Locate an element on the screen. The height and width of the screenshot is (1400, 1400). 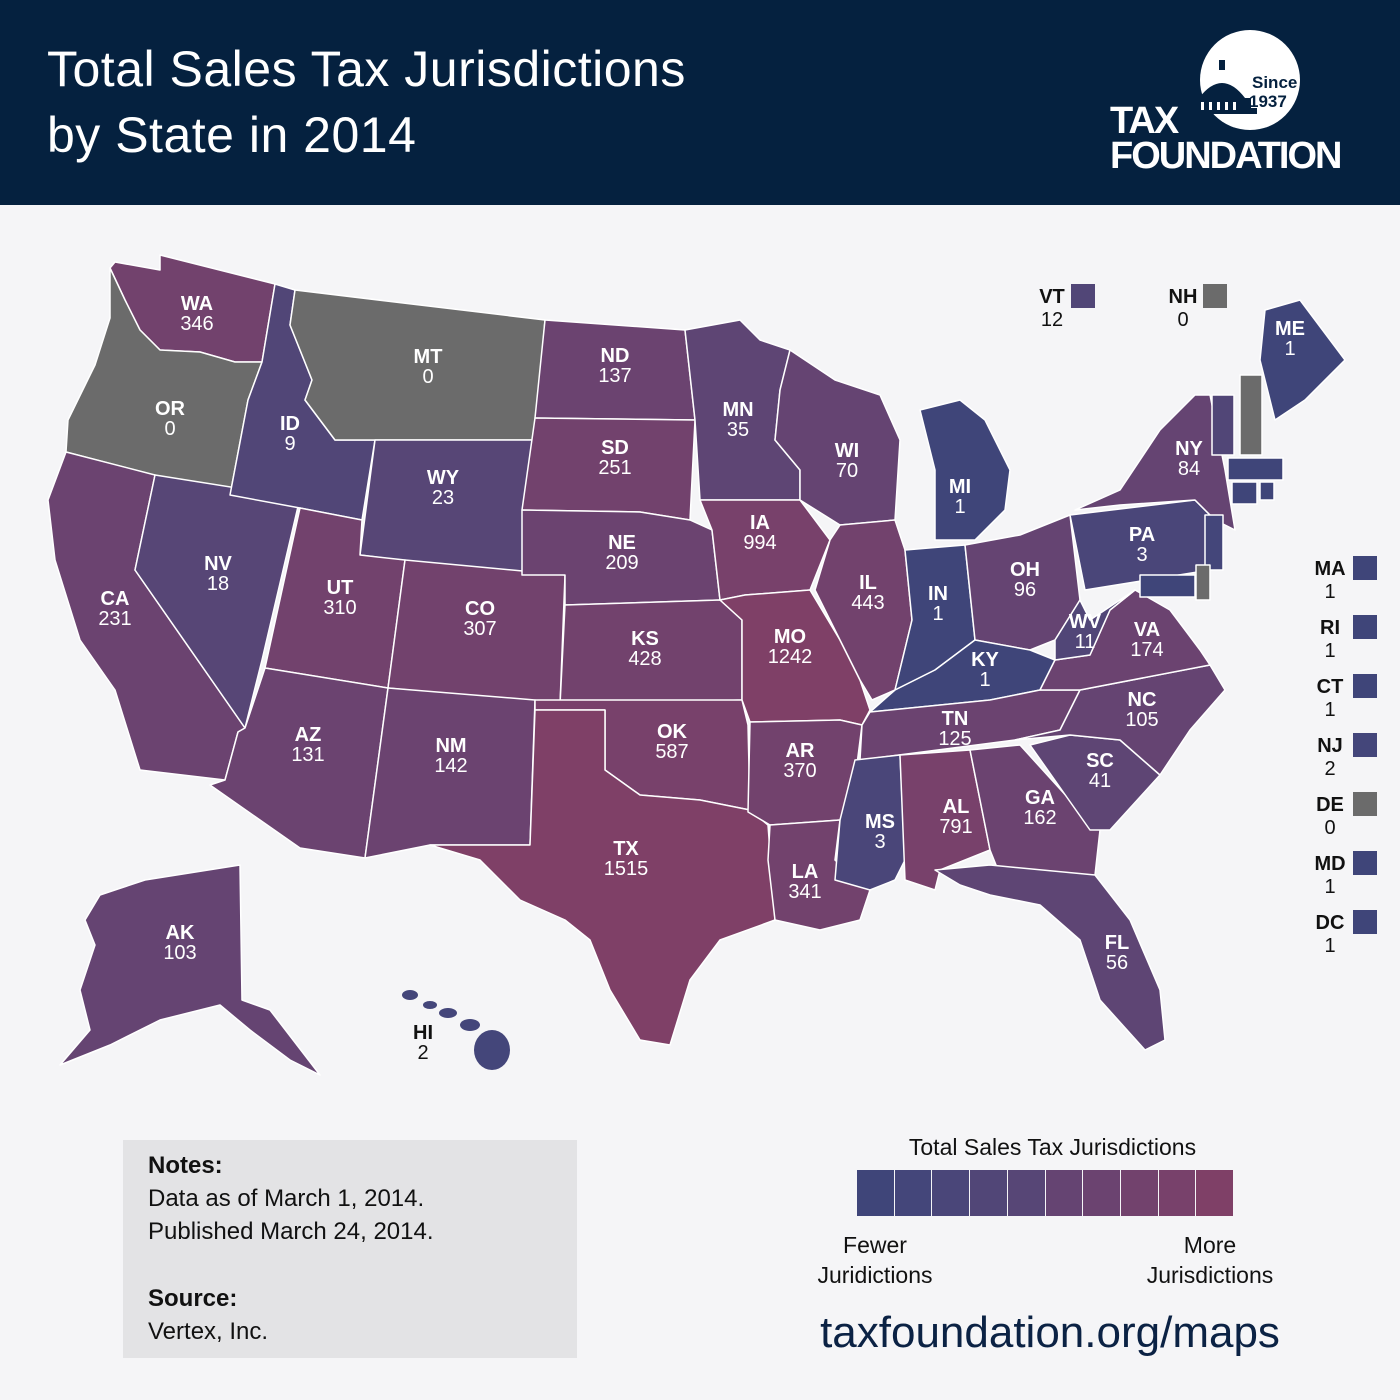
side-key-label-de: DE 0 is located at coordinates (1330, 816).